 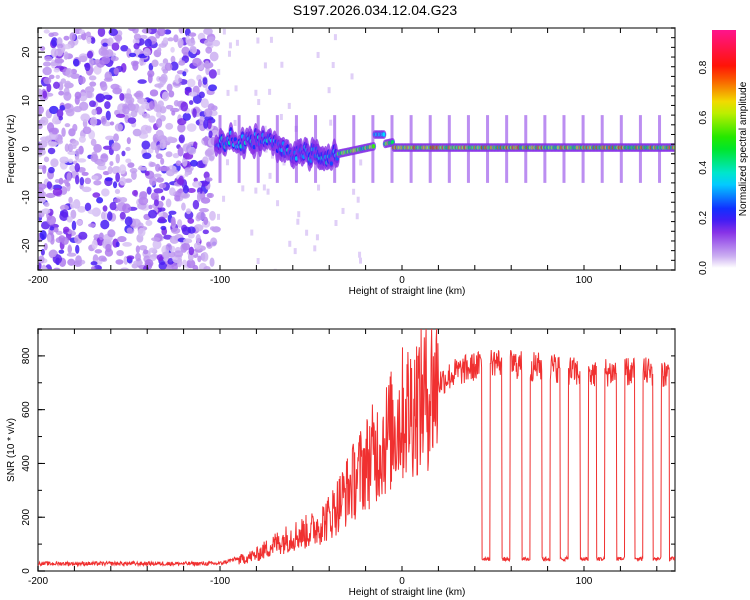 What do you see at coordinates (26, 149) in the screenshot?
I see `y-tick-label: 0` at bounding box center [26, 149].